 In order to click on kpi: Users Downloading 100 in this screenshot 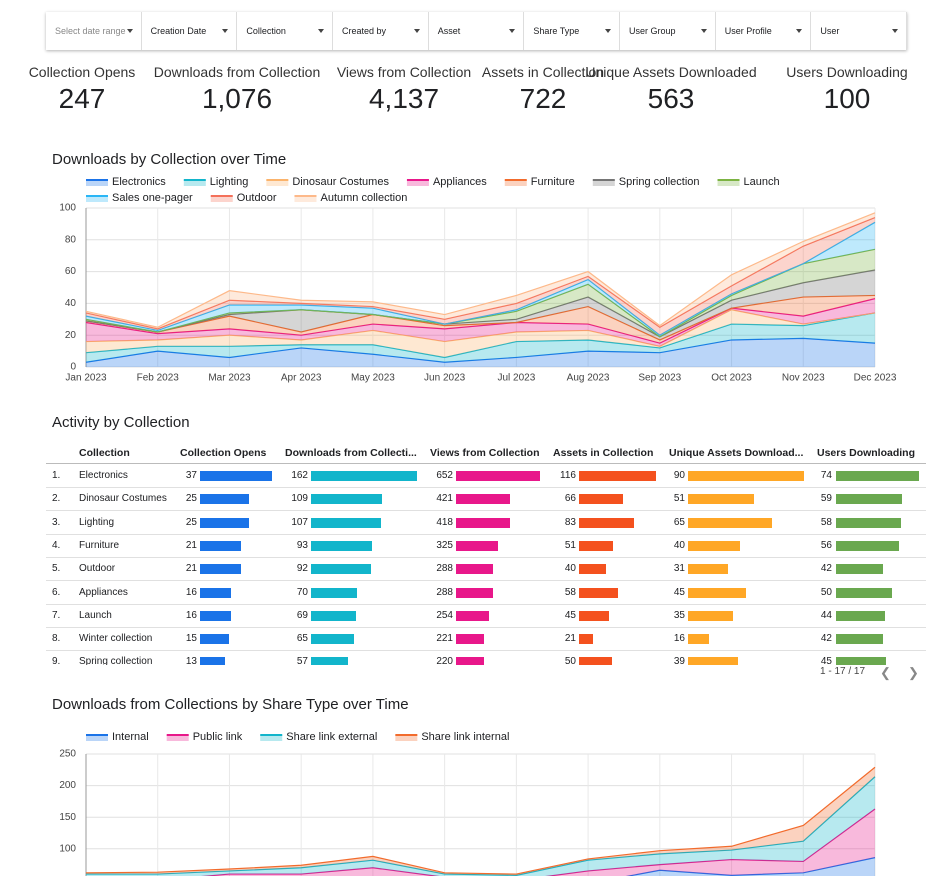, I will do `click(846, 89)`.